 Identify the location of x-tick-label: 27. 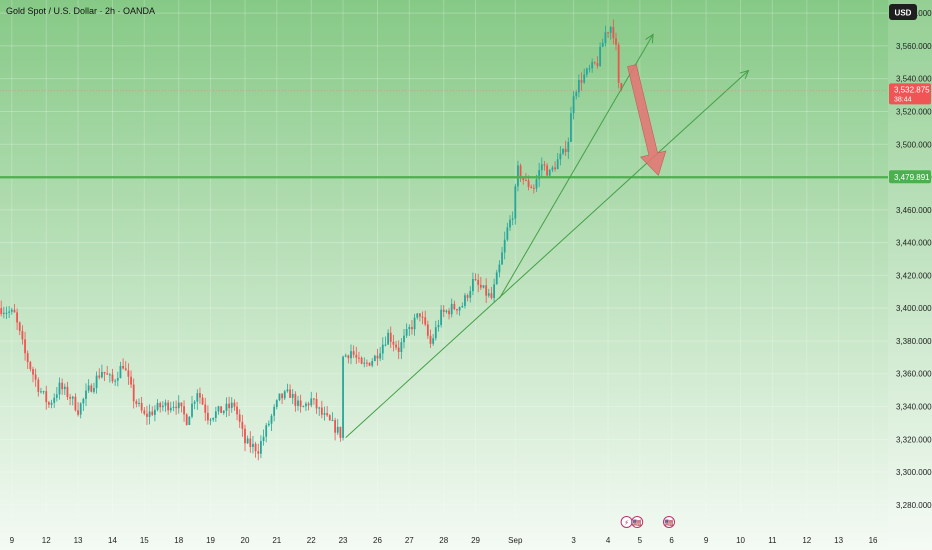
(409, 540).